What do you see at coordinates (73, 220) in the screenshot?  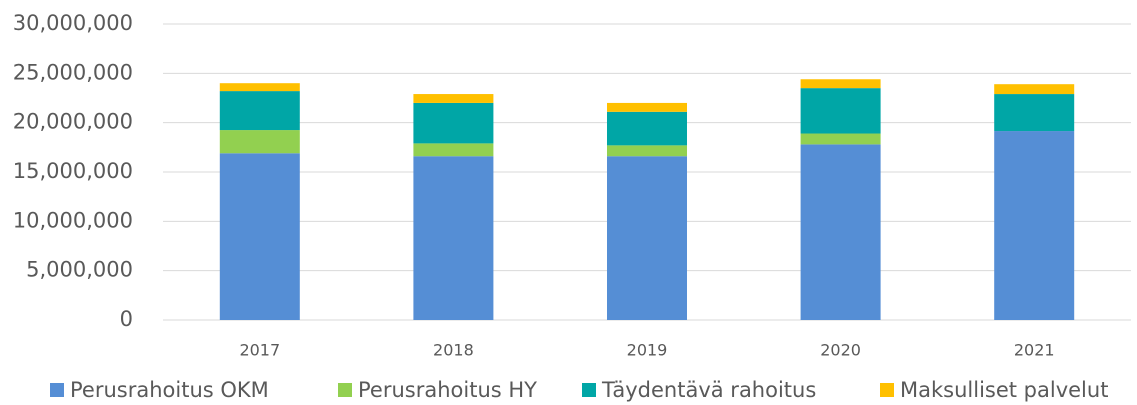 I see `y-tick-label: 10,000,000` at bounding box center [73, 220].